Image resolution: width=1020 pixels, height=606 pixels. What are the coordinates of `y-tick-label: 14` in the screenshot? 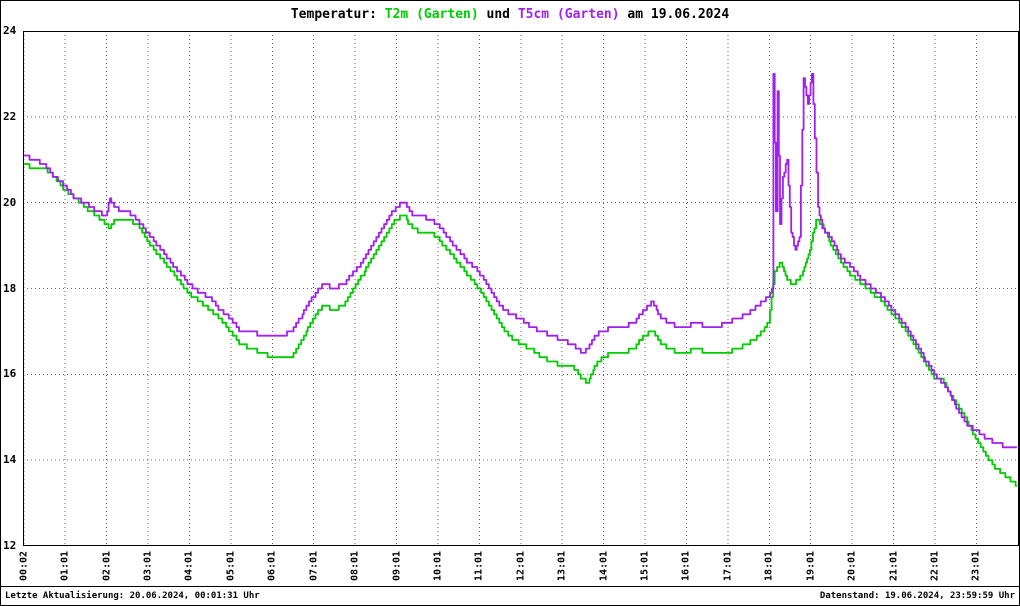 It's located at (10, 460).